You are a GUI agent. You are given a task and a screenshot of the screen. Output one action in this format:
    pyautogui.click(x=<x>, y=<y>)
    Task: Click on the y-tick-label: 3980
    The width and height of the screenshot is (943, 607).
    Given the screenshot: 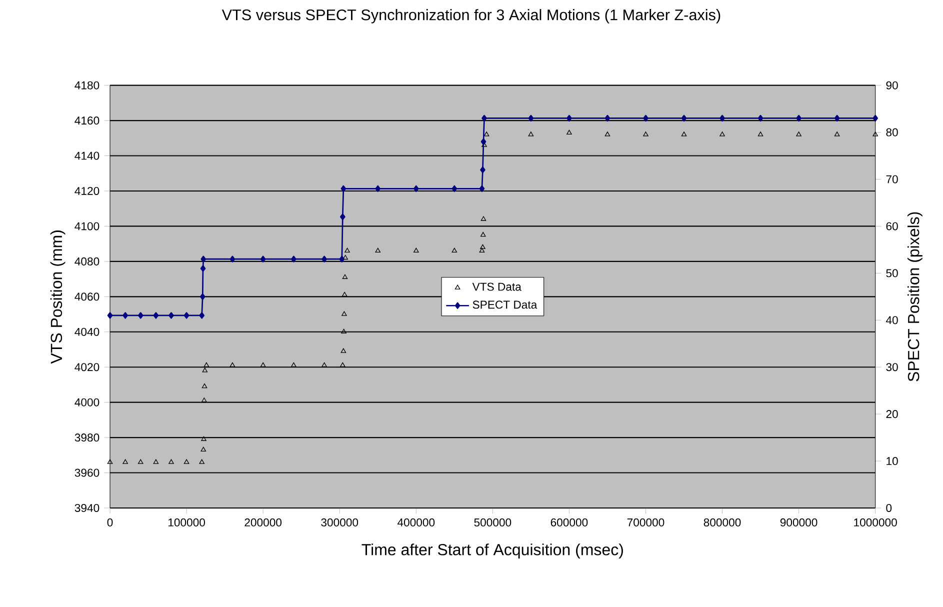 What is the action you would take?
    pyautogui.click(x=87, y=438)
    